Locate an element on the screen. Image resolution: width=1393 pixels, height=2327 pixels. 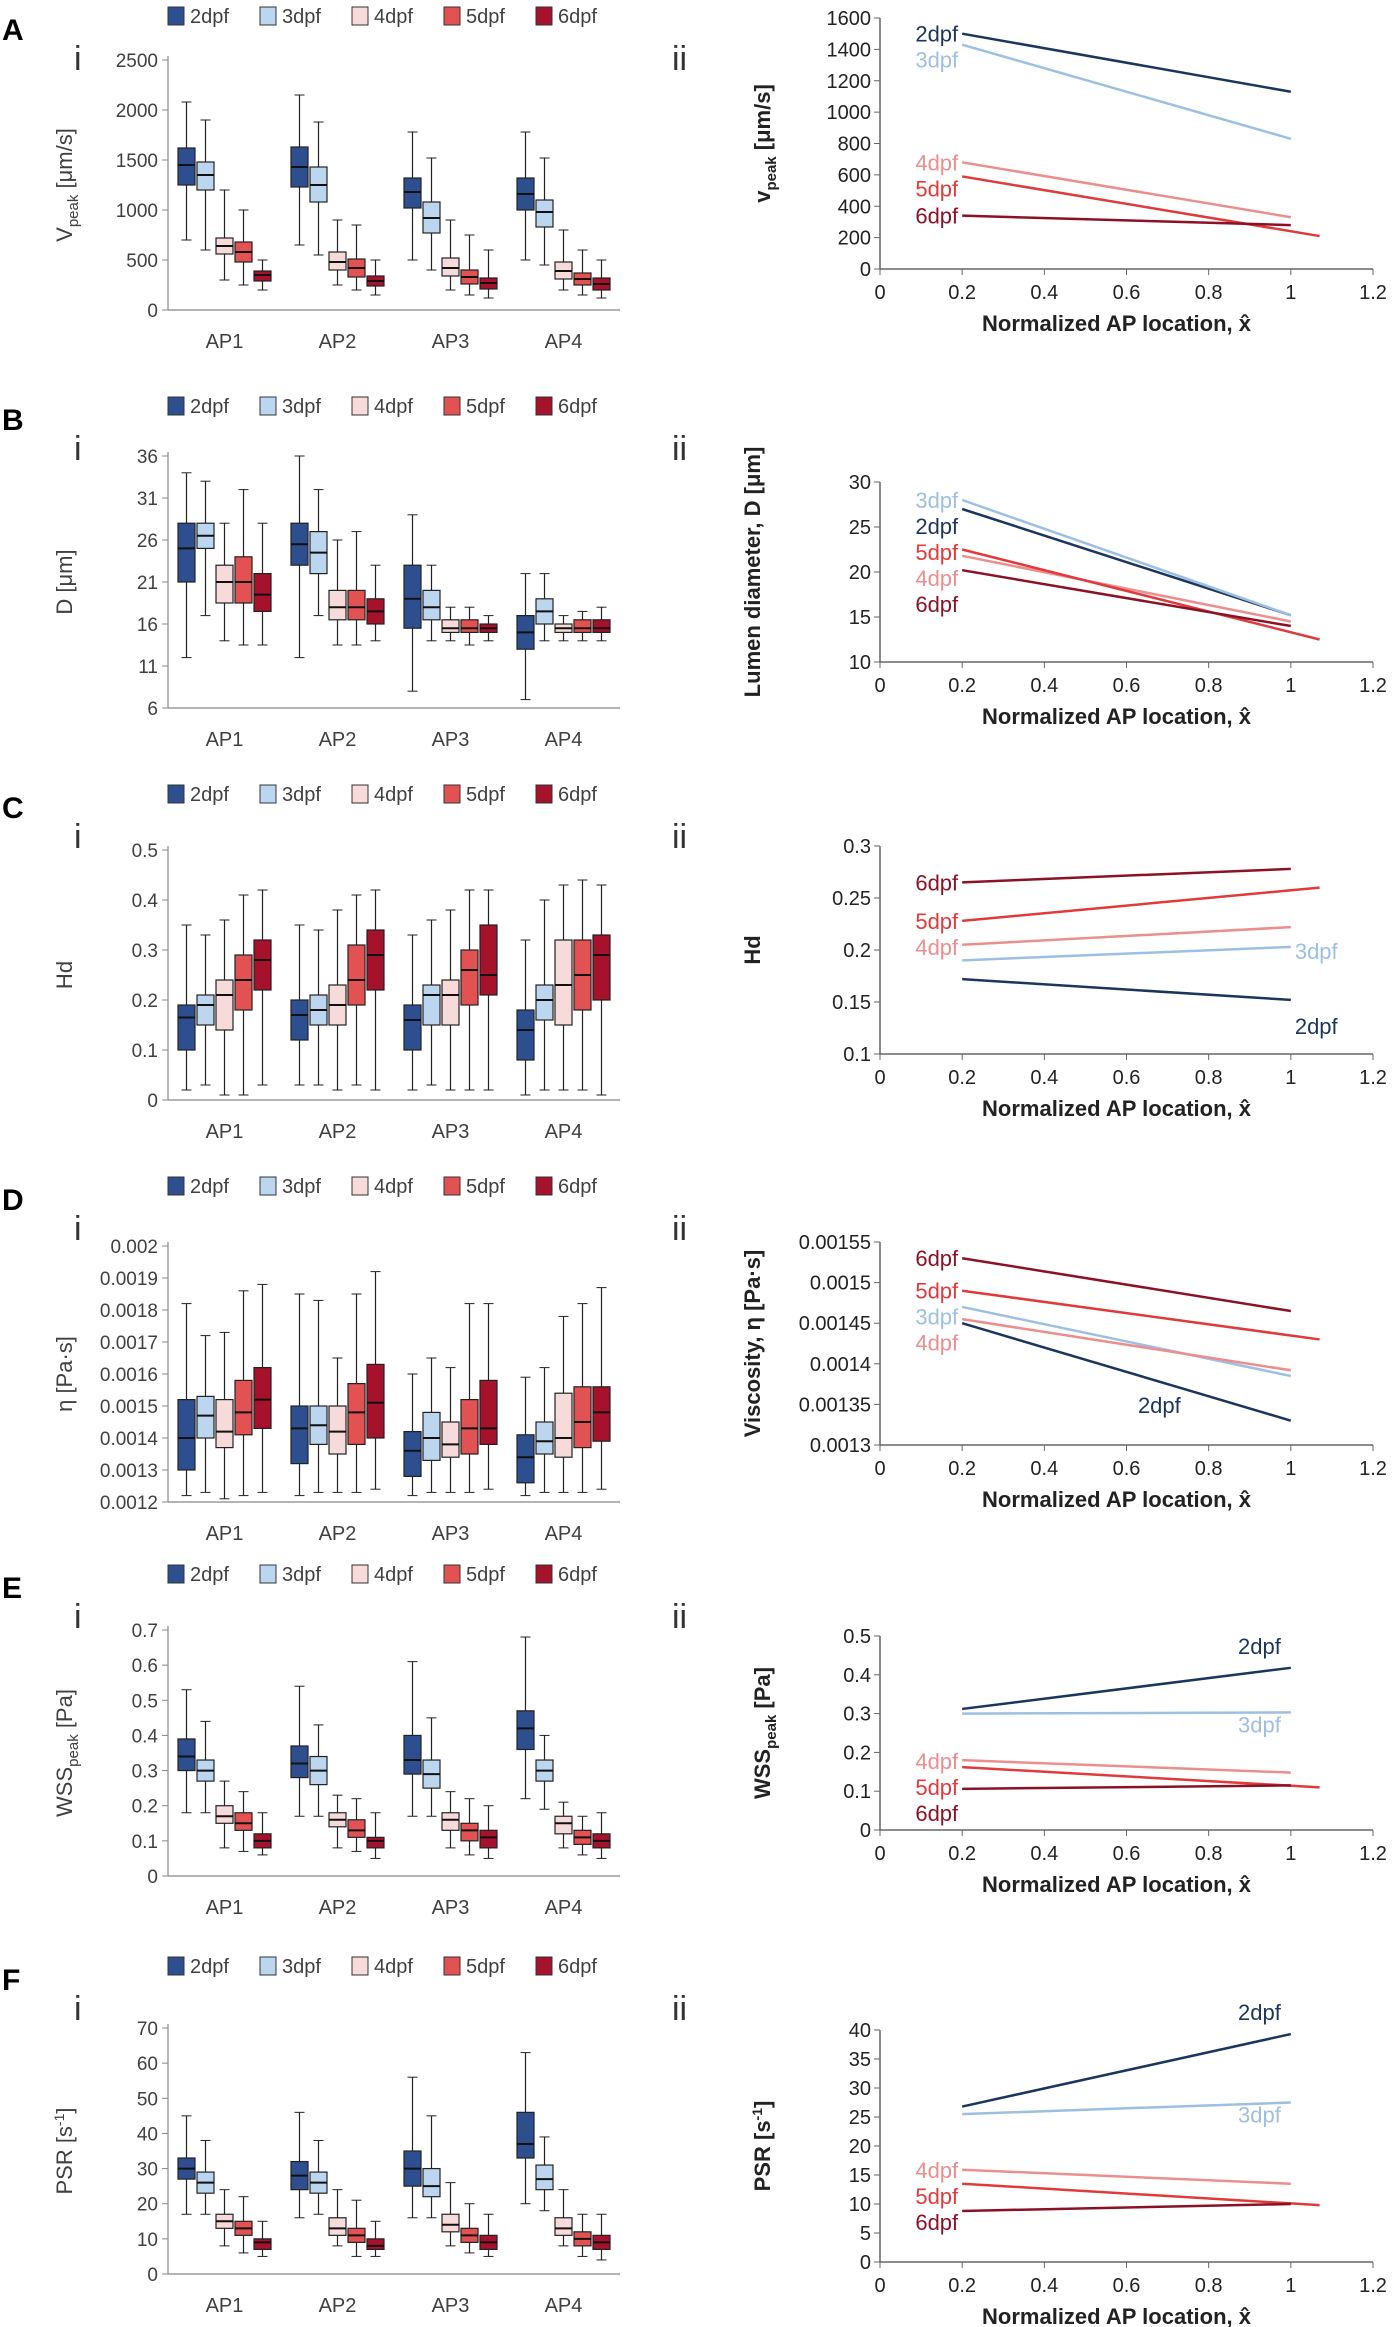
x-category-label-AP3: AP3 is located at coordinates (451, 1534).